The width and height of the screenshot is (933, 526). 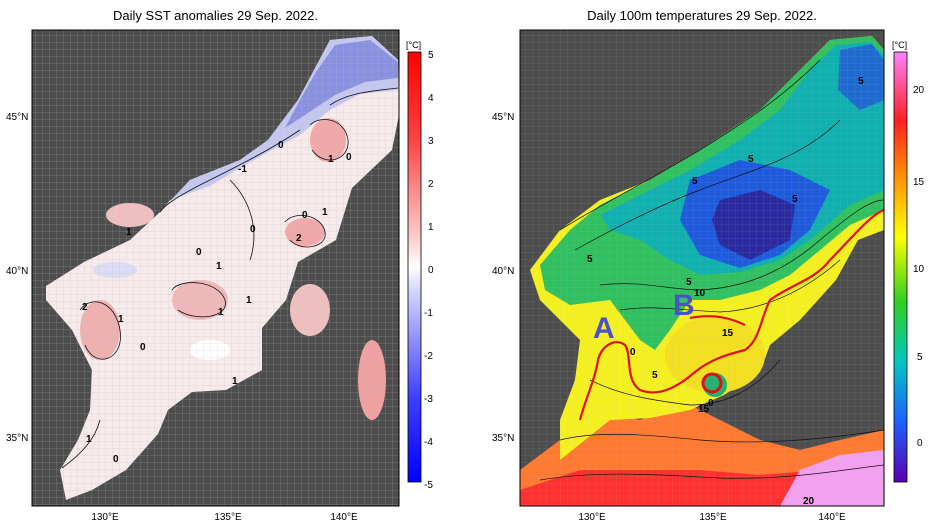 I want to click on left-colorbar, so click(x=414, y=267).